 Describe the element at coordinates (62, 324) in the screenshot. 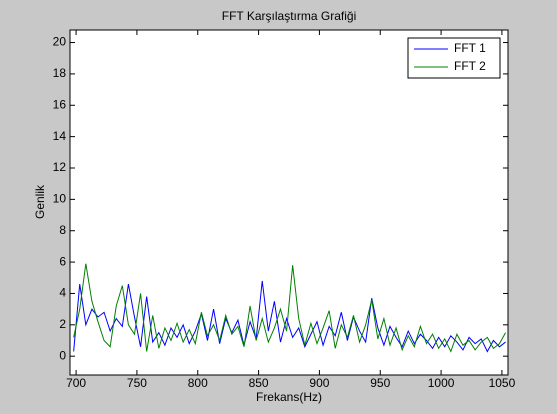

I see `y-tick-label: 2` at that location.